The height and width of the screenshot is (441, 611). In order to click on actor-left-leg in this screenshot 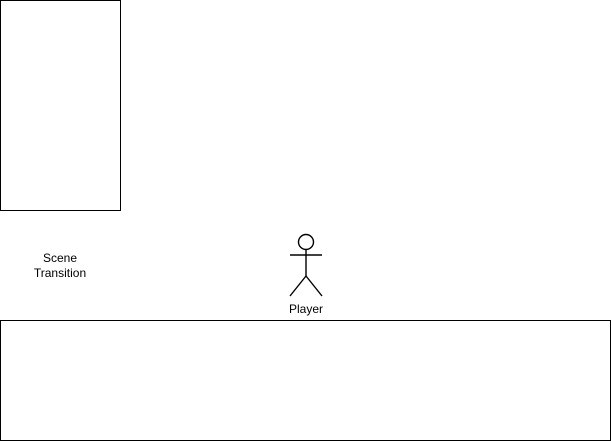, I will do `click(298, 286)`.